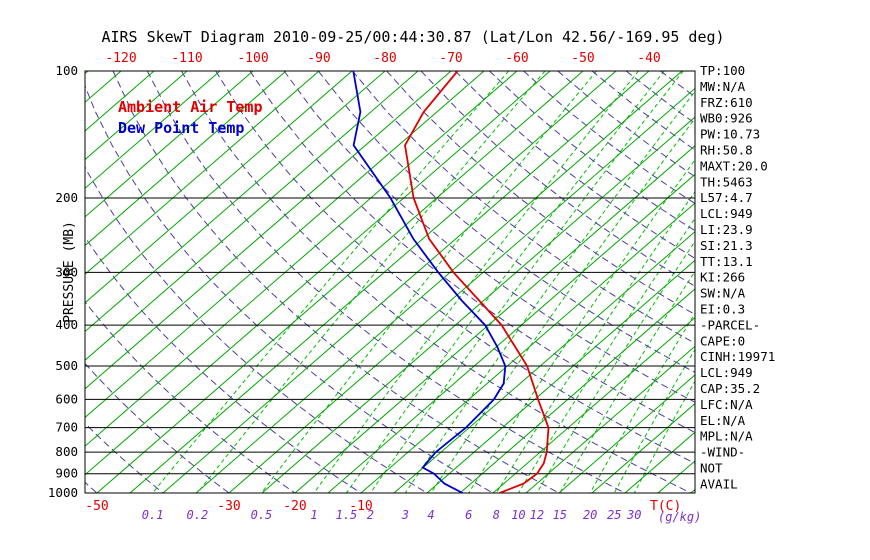 The image size is (870, 560). What do you see at coordinates (730, 388) in the screenshot?
I see `stat-line: CAP:35.2` at bounding box center [730, 388].